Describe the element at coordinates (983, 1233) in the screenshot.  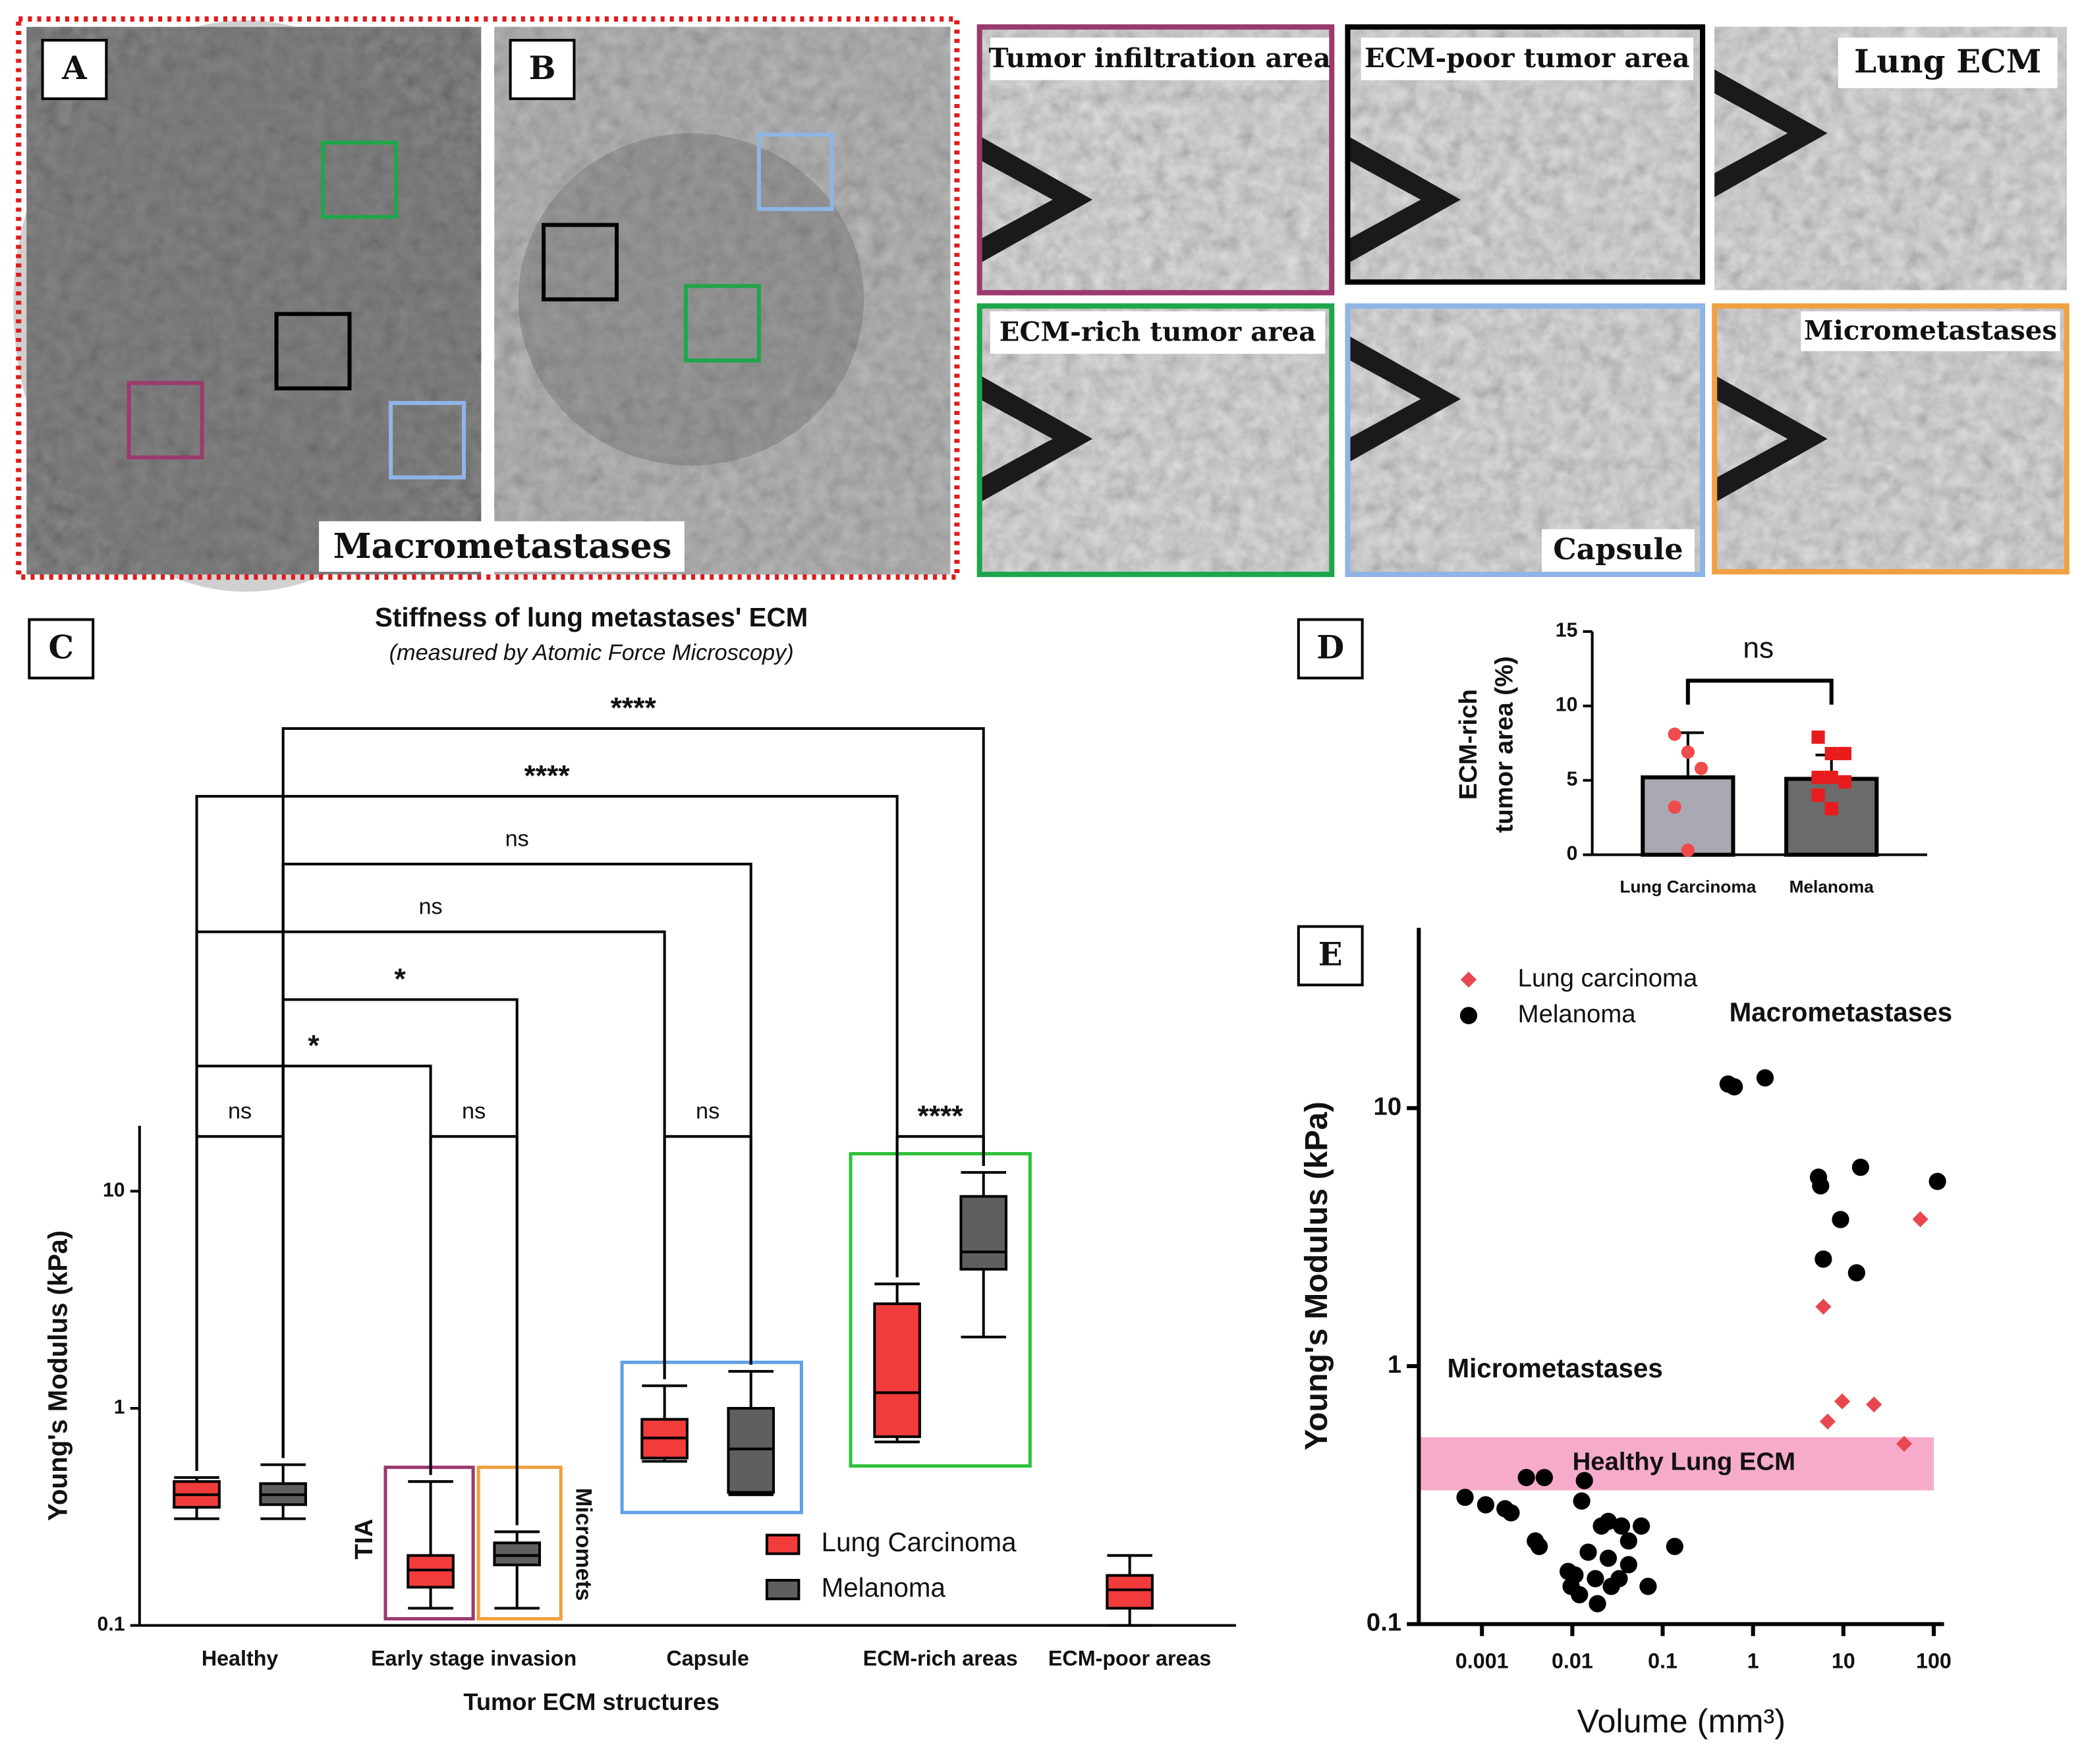
I see `box` at that location.